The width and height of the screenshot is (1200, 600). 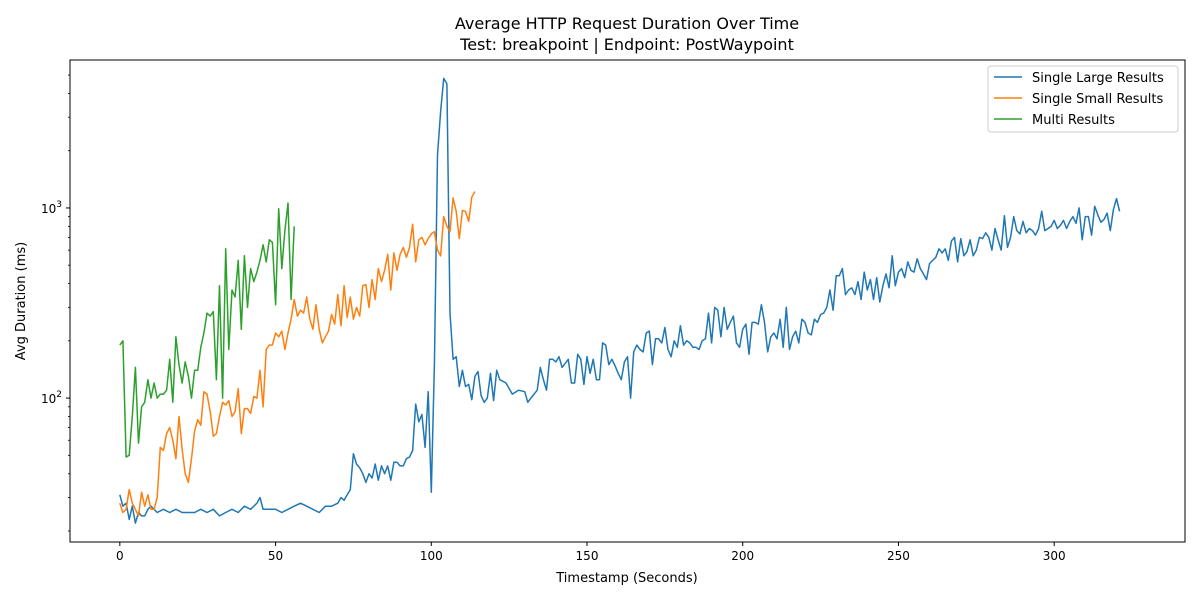 I want to click on y-axis-label: Avg Duration (ms), so click(x=21, y=301).